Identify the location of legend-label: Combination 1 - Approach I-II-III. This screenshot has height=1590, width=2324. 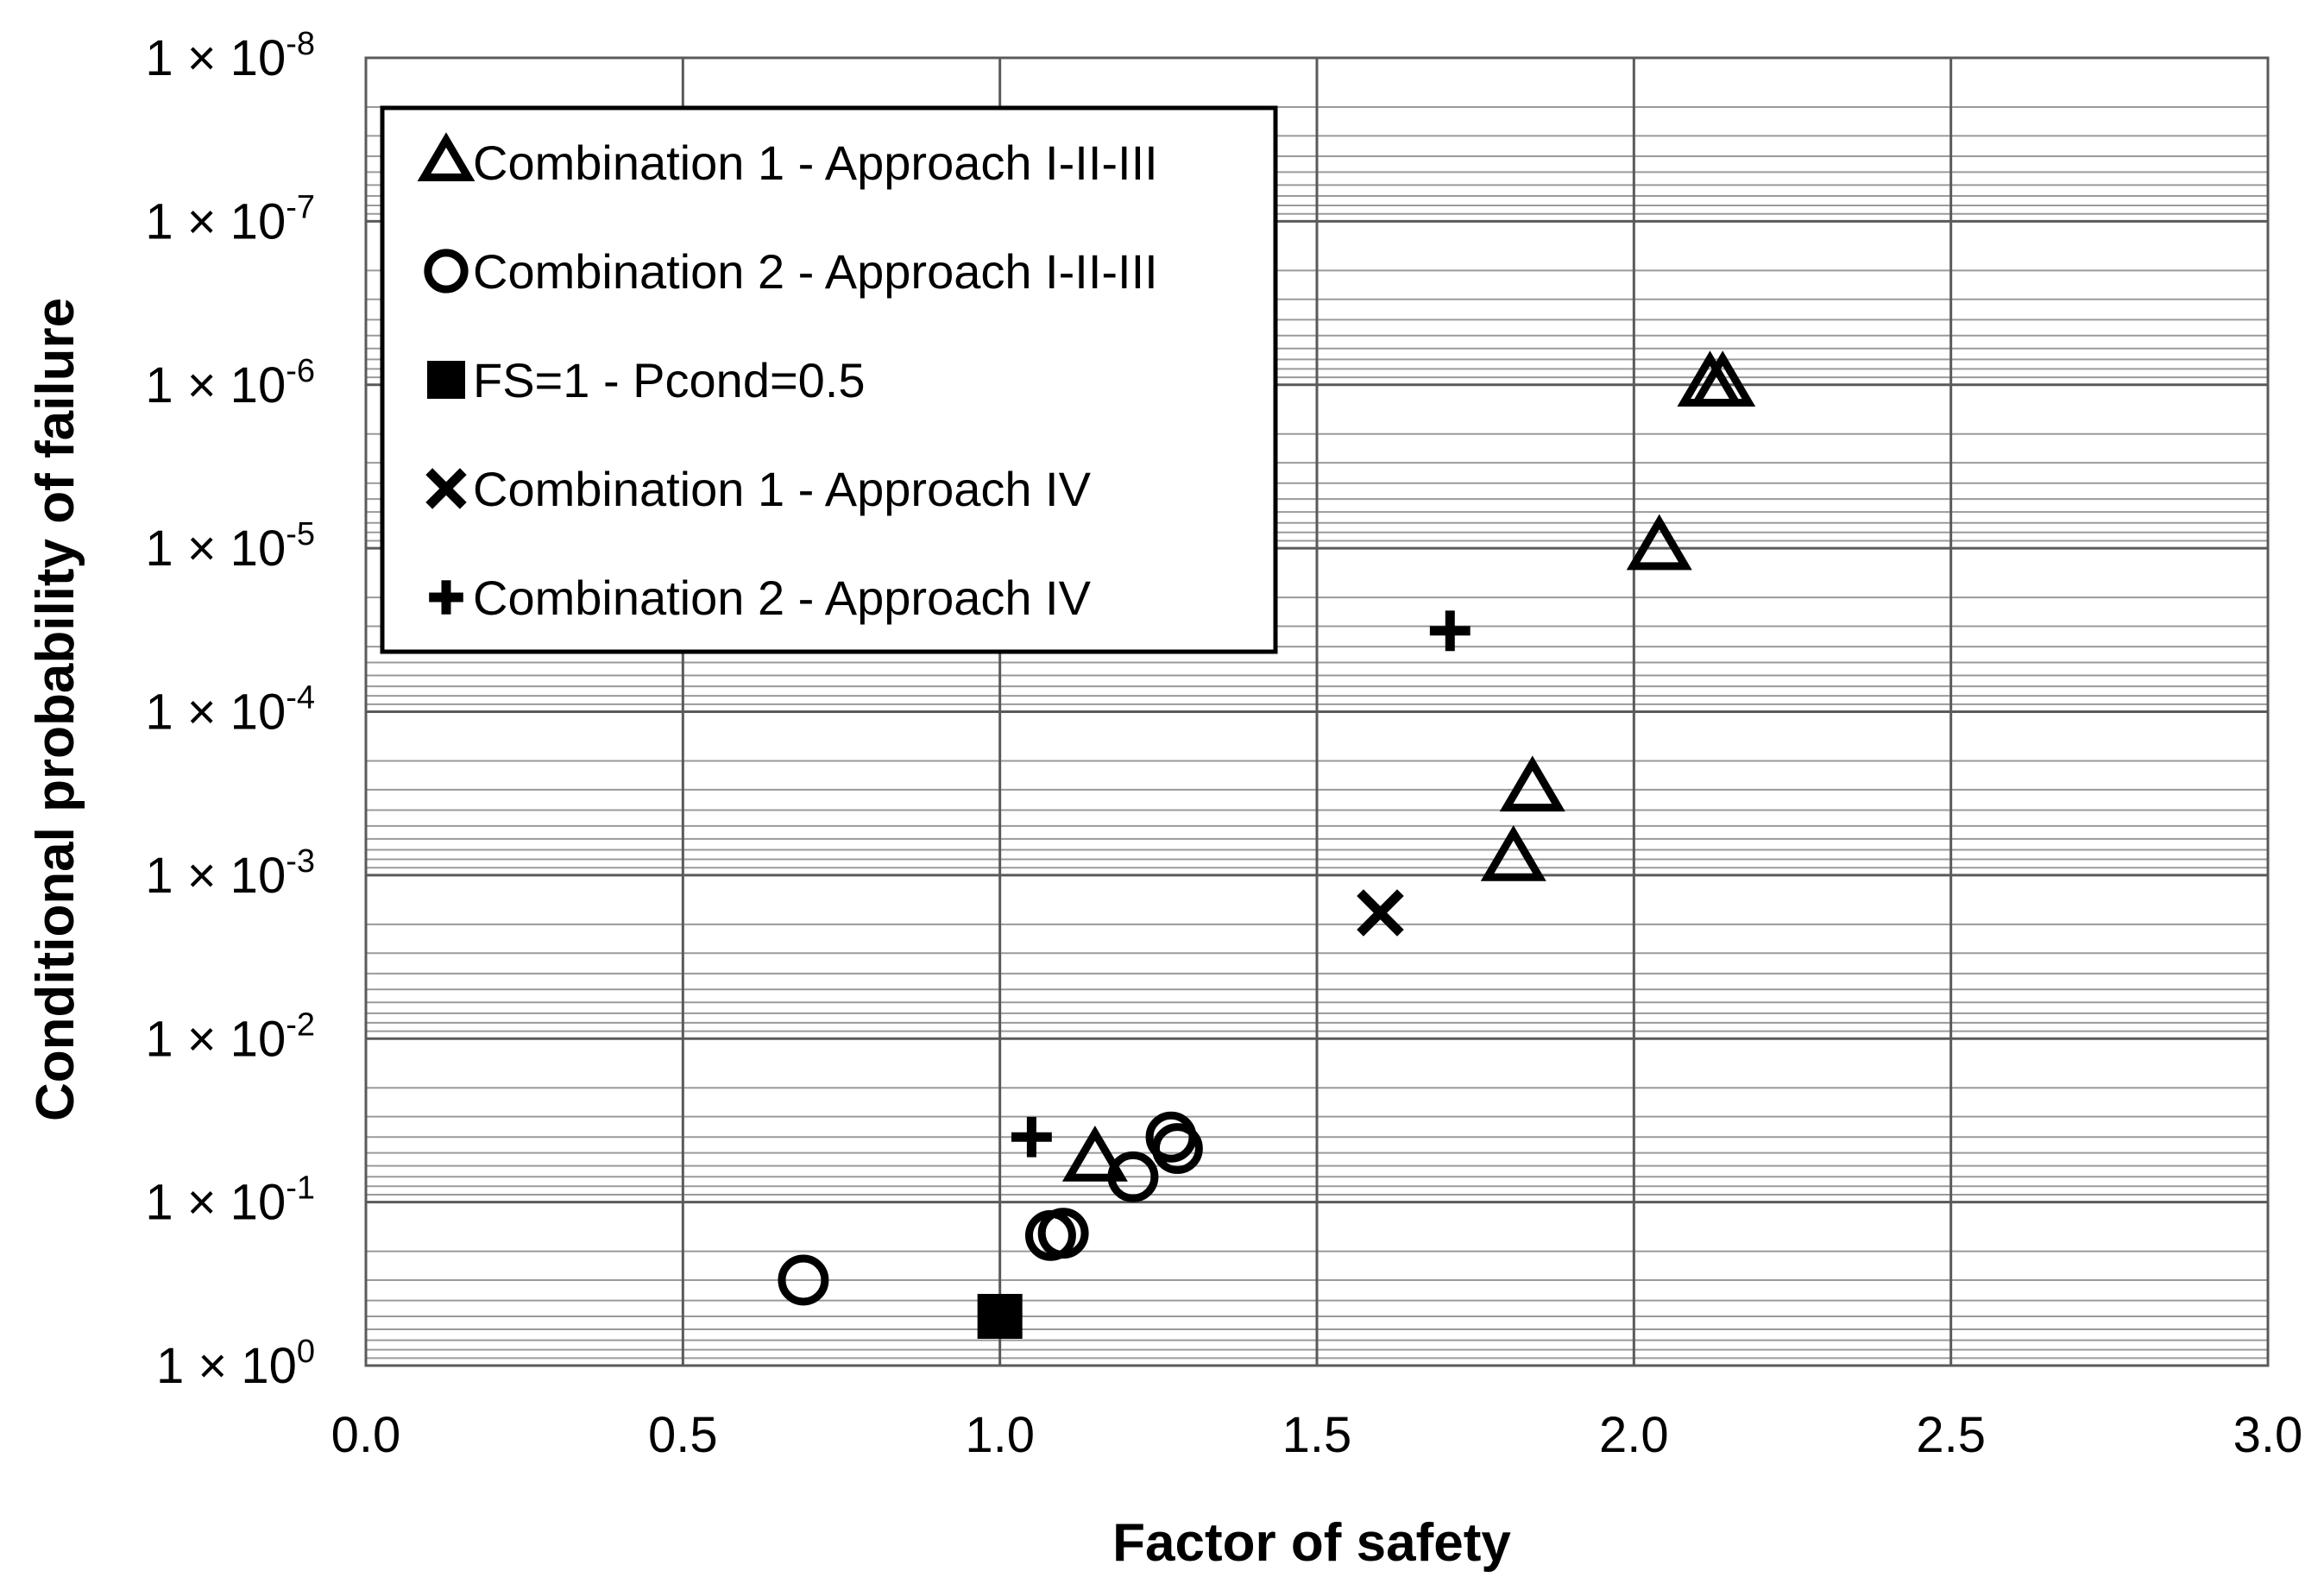
(815, 163).